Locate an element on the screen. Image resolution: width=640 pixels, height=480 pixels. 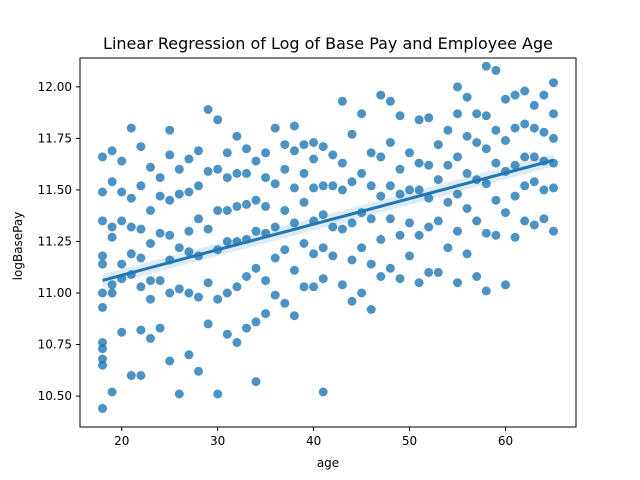
y-tick-label: 11.00 is located at coordinates (55, 293).